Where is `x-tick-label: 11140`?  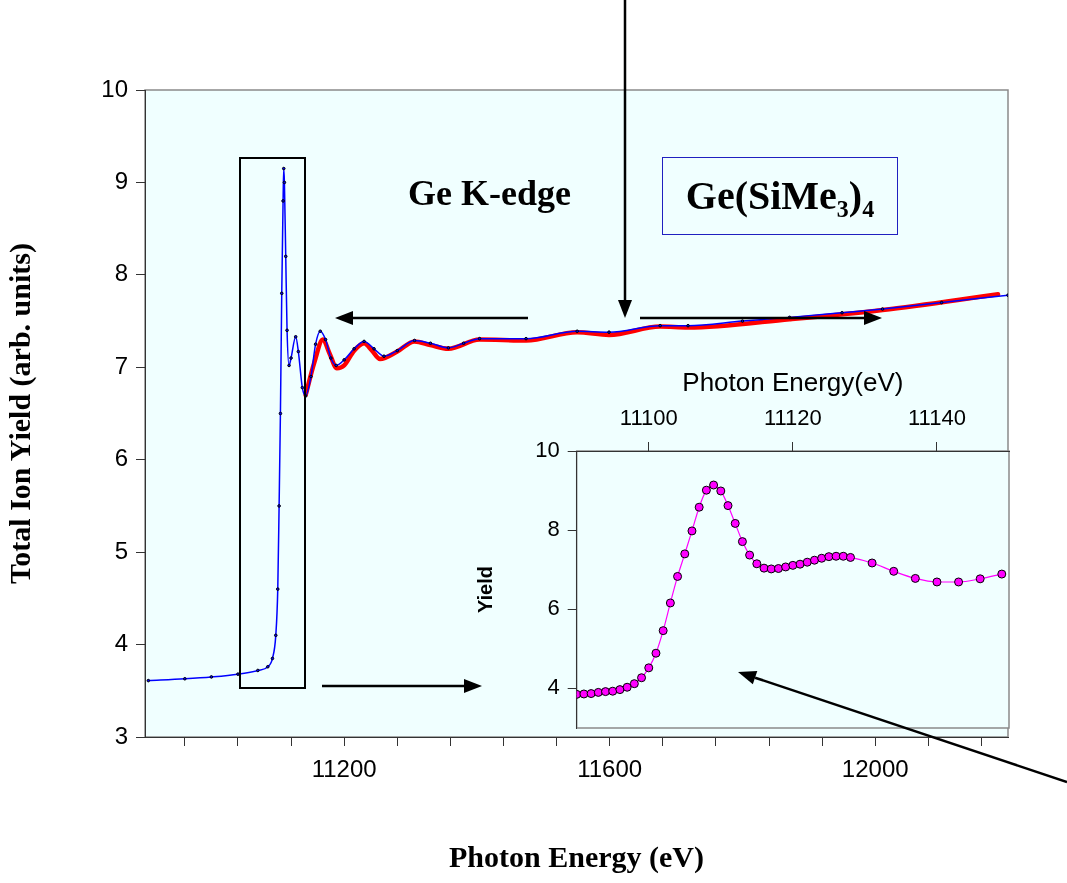
x-tick-label: 11140 is located at coordinates (936, 417).